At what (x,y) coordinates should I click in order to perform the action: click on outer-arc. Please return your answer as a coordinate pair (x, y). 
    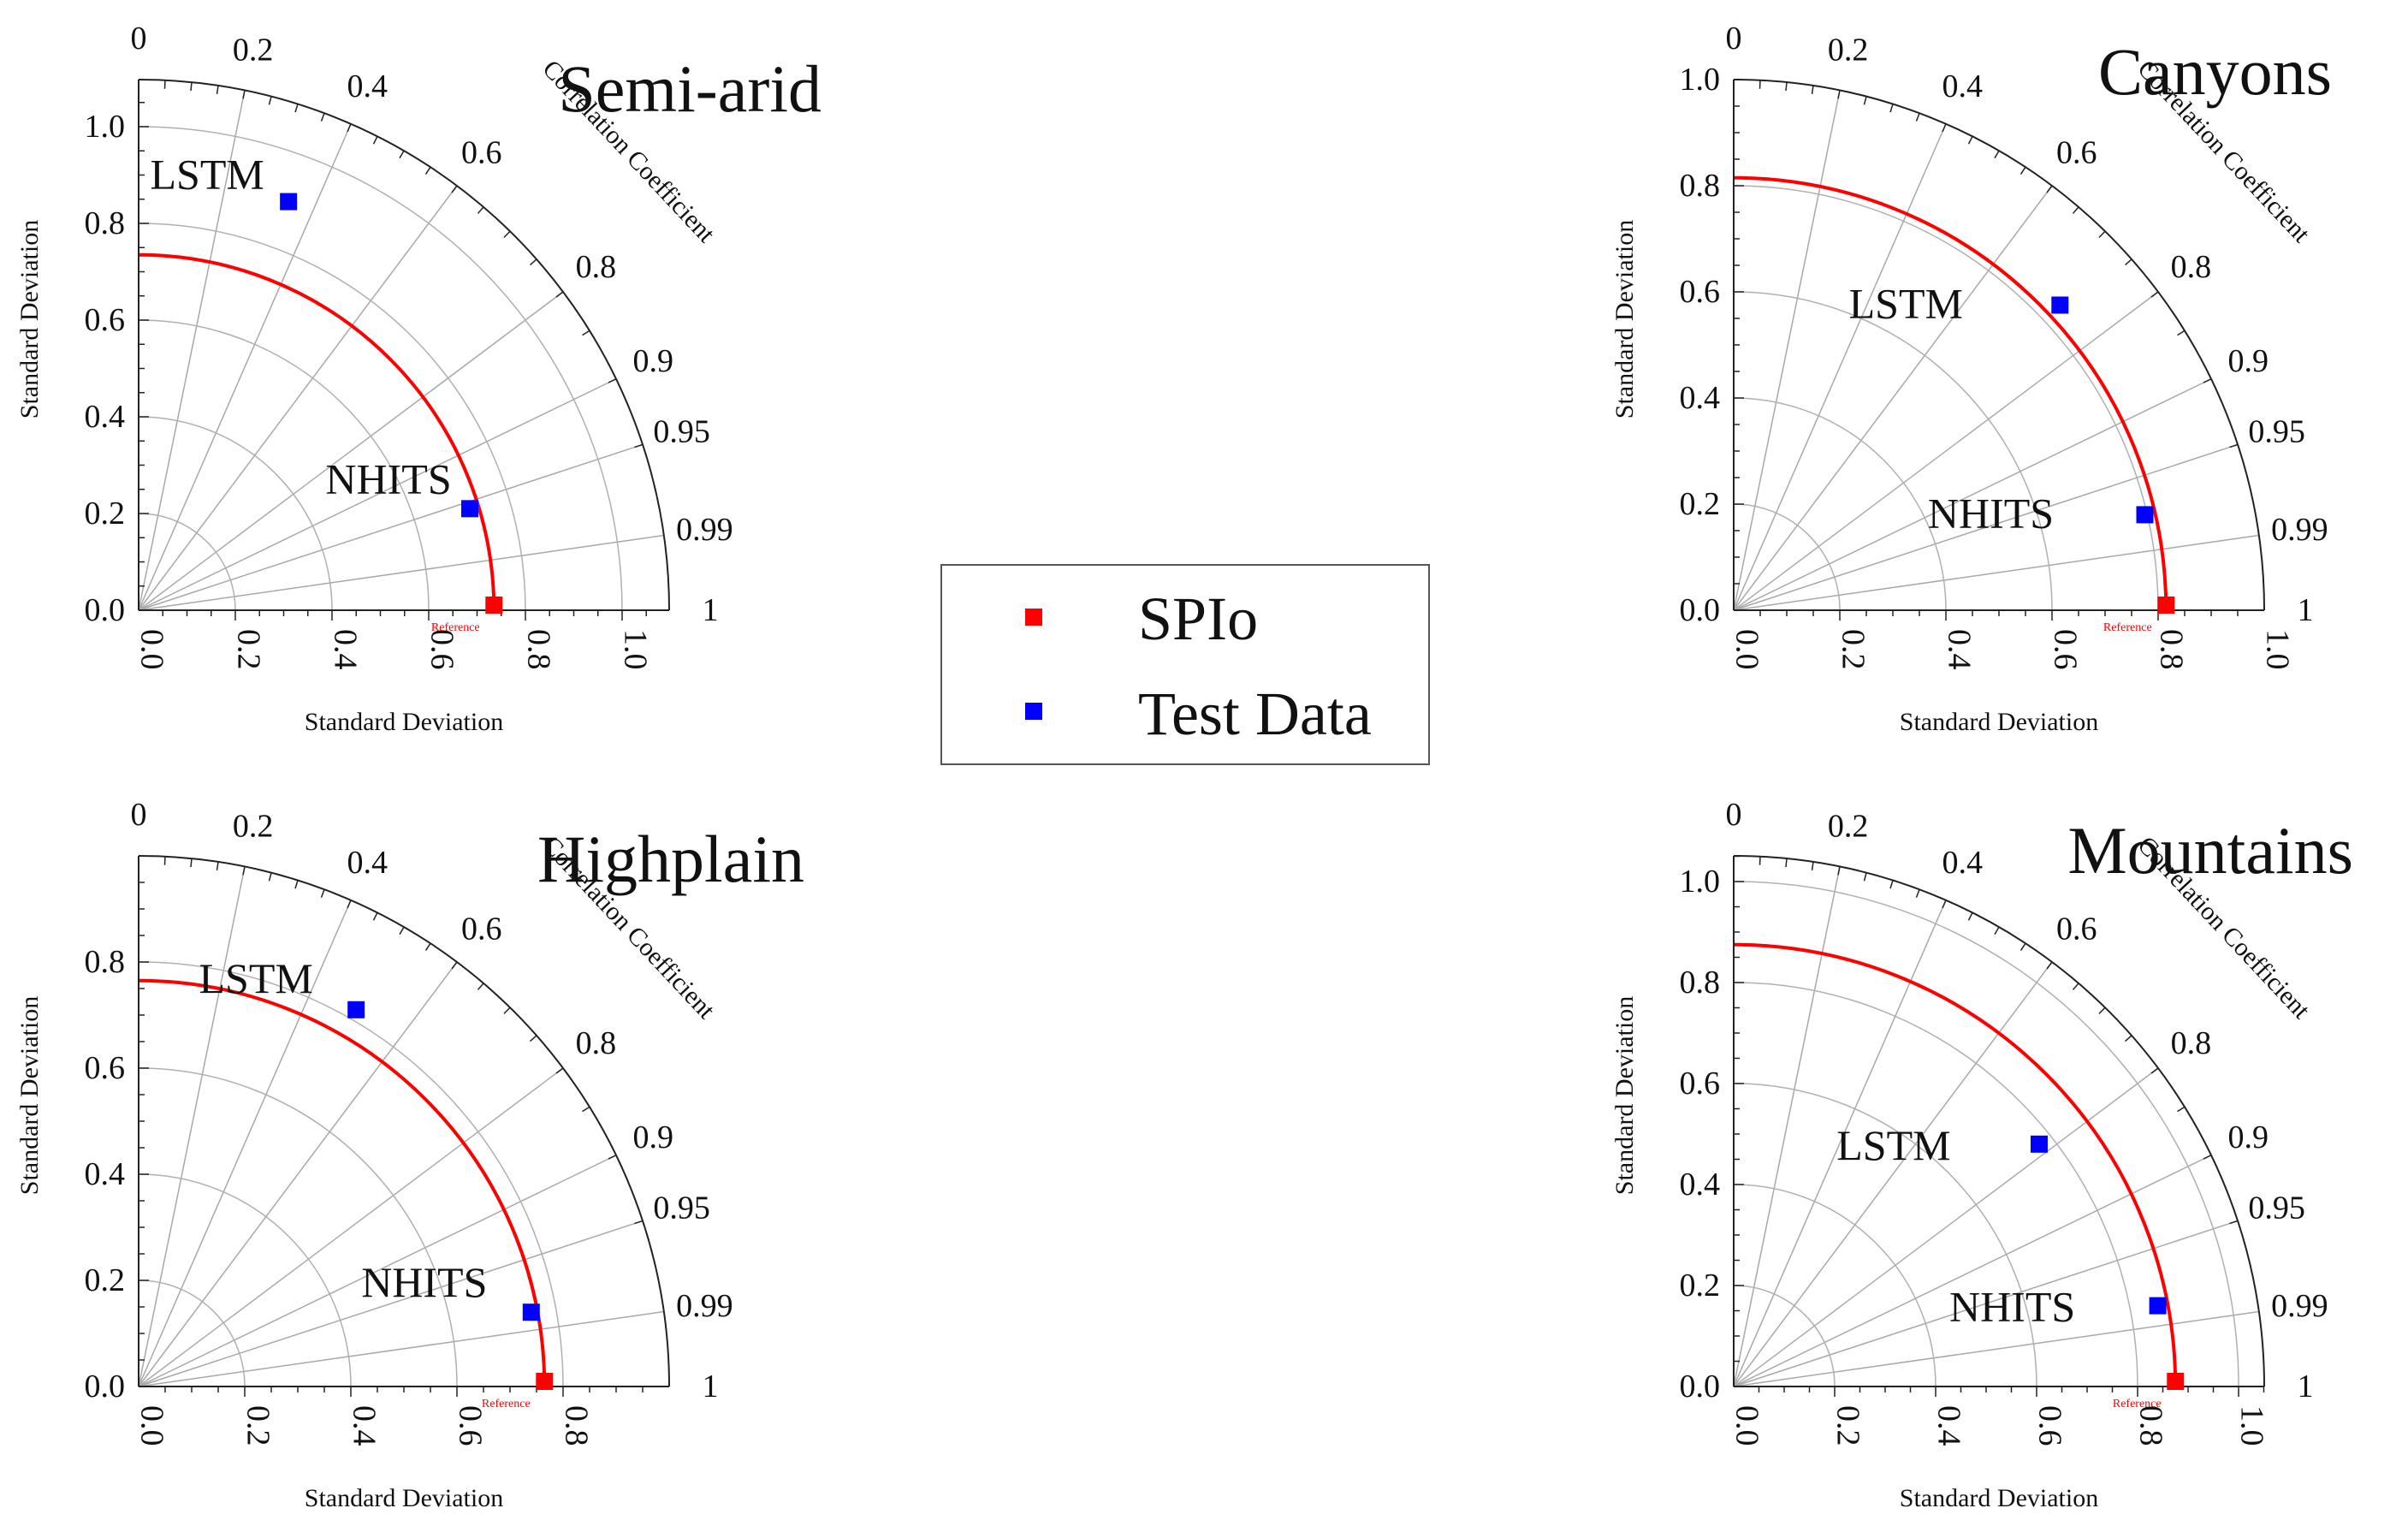
    Looking at the image, I should click on (404, 1121).